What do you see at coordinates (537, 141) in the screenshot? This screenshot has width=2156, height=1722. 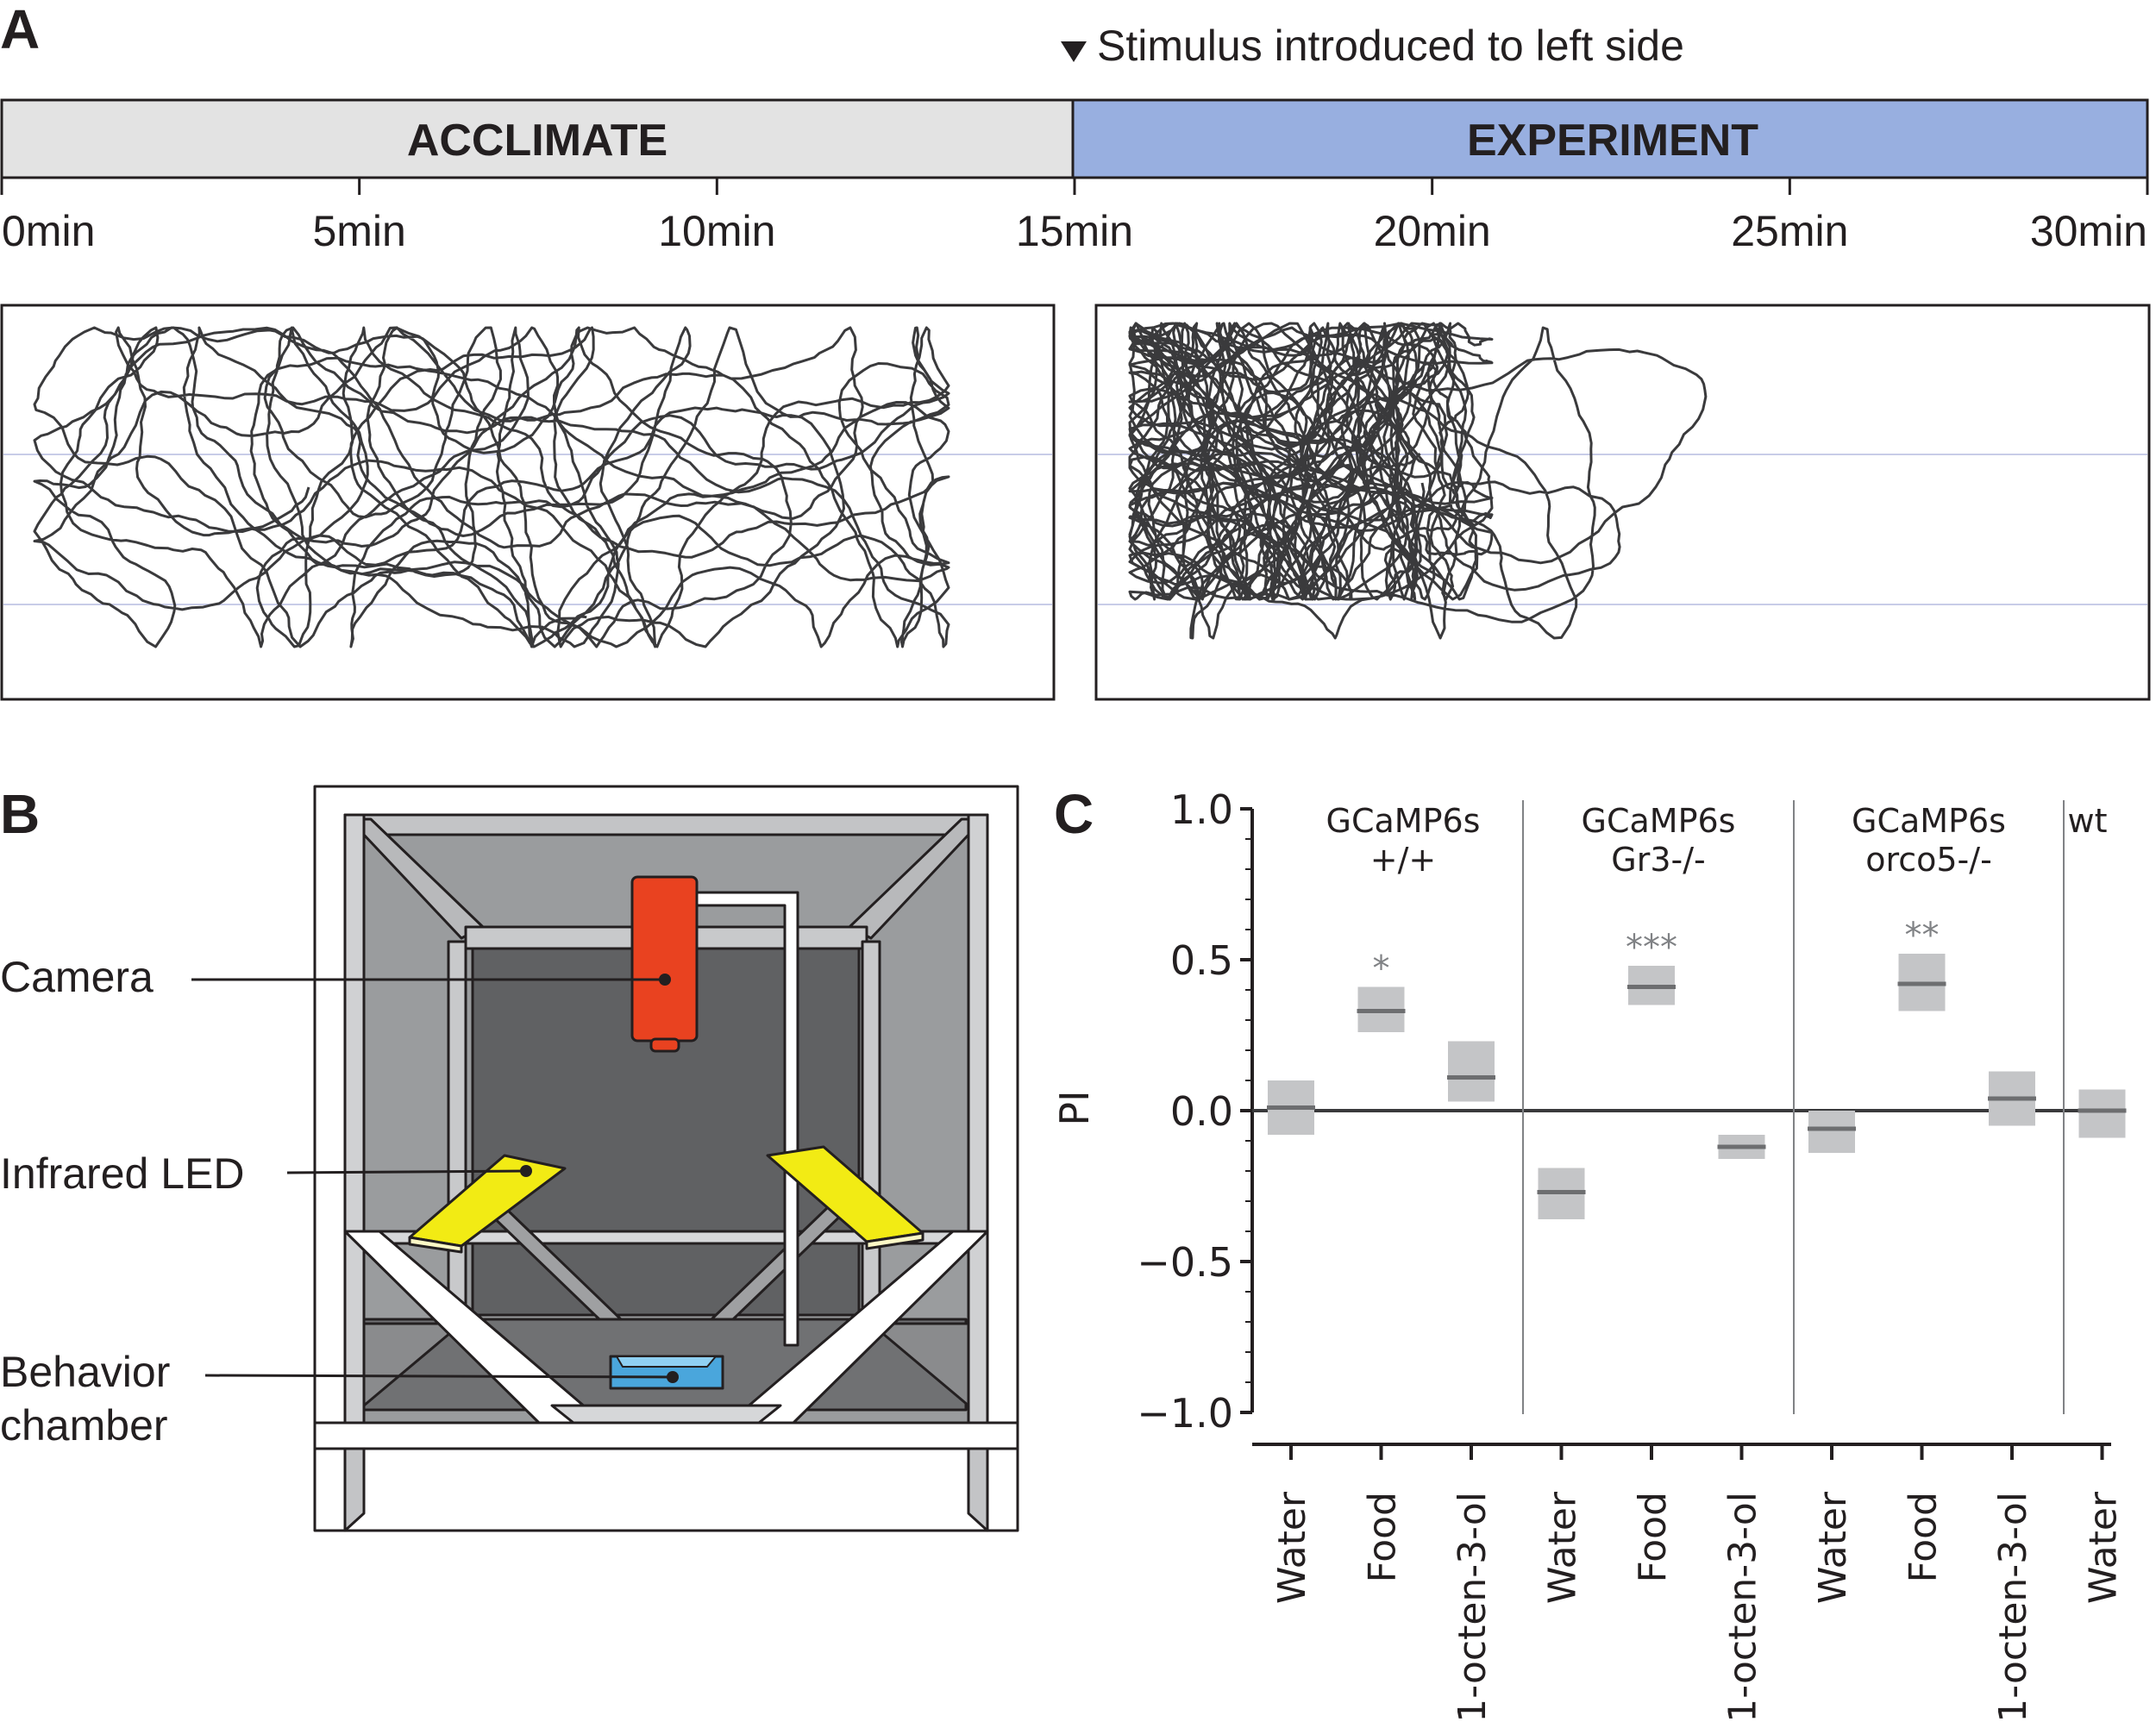 I see `acclimate-label: ACCLIMATE` at bounding box center [537, 141].